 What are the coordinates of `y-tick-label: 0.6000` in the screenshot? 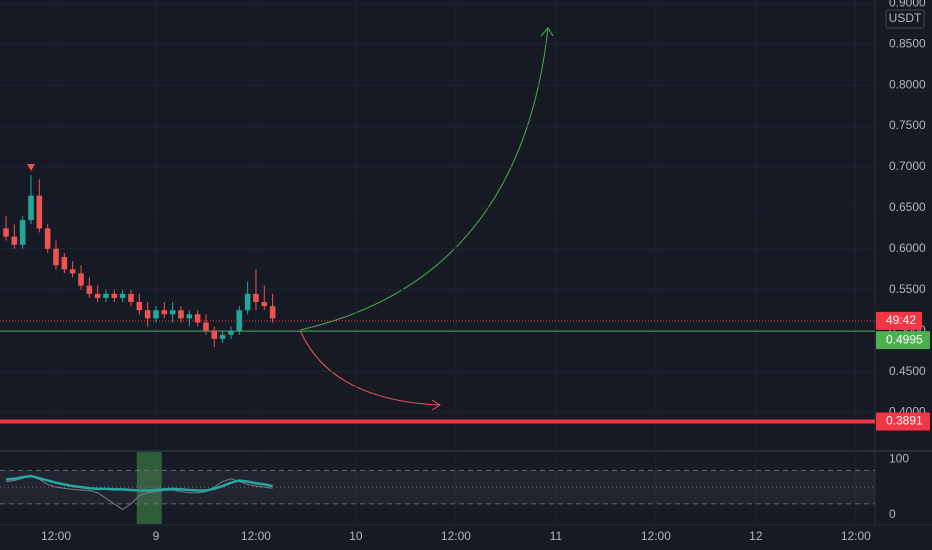 It's located at (907, 248).